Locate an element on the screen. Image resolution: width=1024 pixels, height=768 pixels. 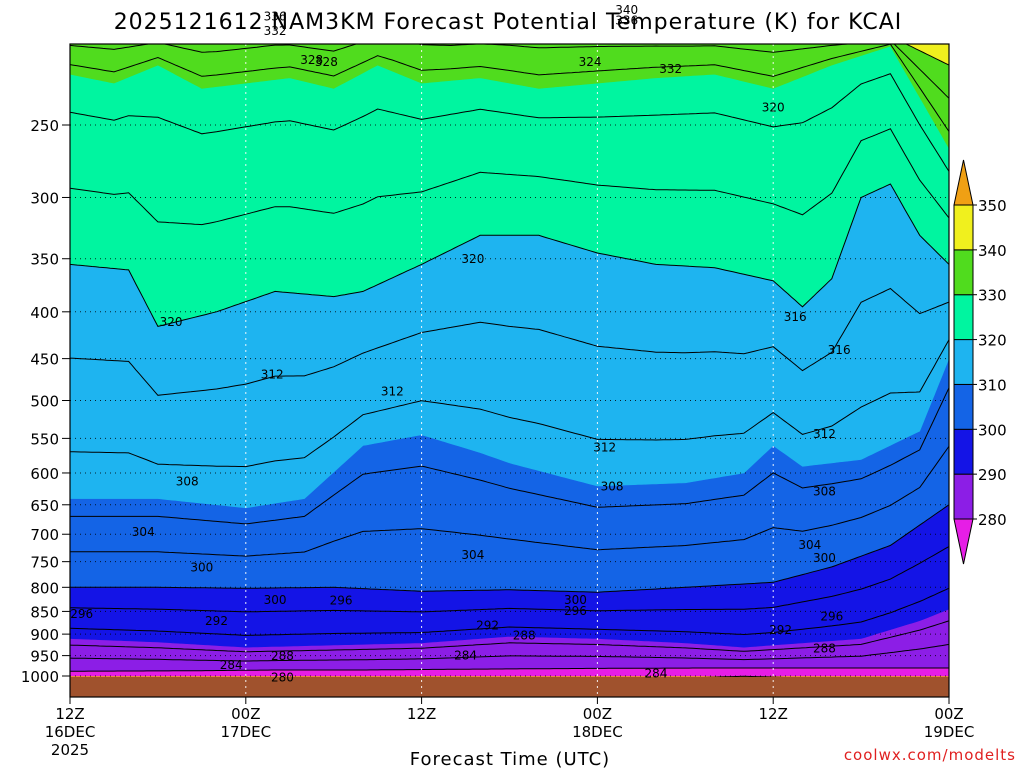
colorbar: 280 290 300 310 320 330 340 350 is located at coordinates (980, 362).